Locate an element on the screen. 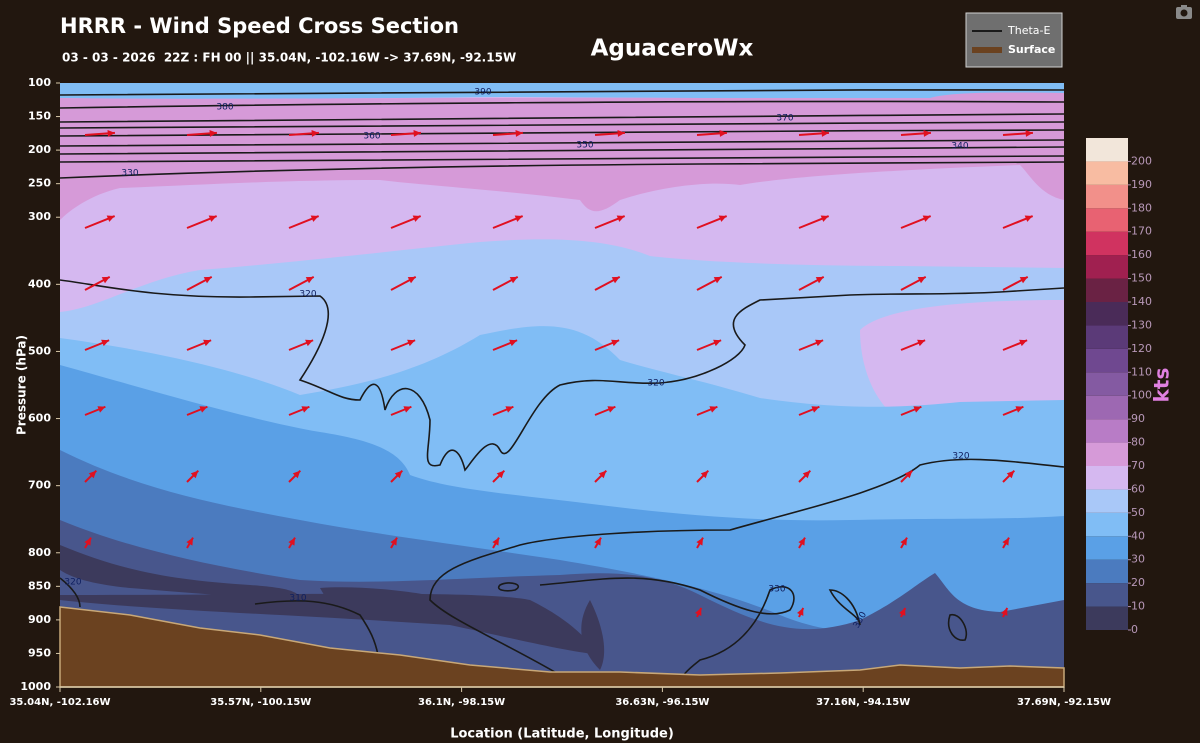 The width and height of the screenshot is (1200, 743). legend-label: Theta-E is located at coordinates (1028, 30).